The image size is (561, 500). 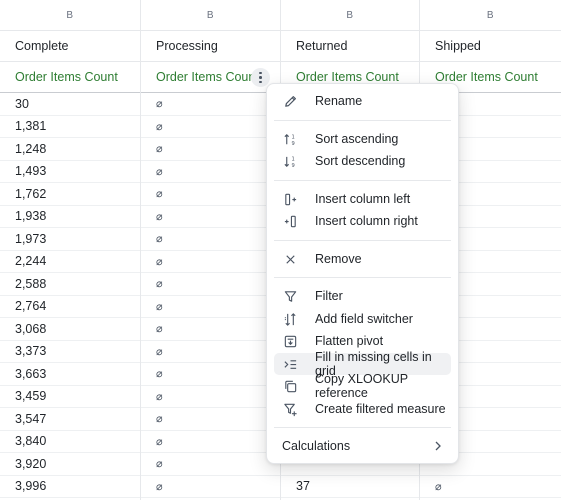 I want to click on column-header: Processing, so click(x=210, y=46).